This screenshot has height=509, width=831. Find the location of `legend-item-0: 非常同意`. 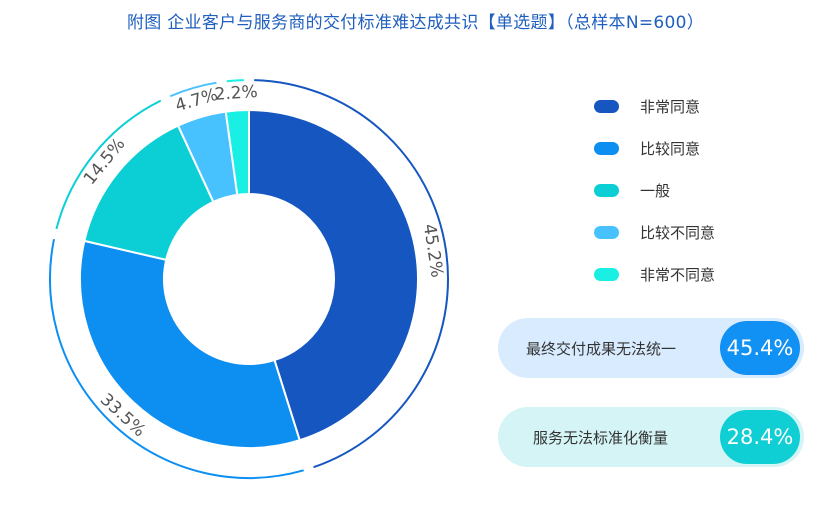

legend-item-0: 非常同意 is located at coordinates (647, 106).